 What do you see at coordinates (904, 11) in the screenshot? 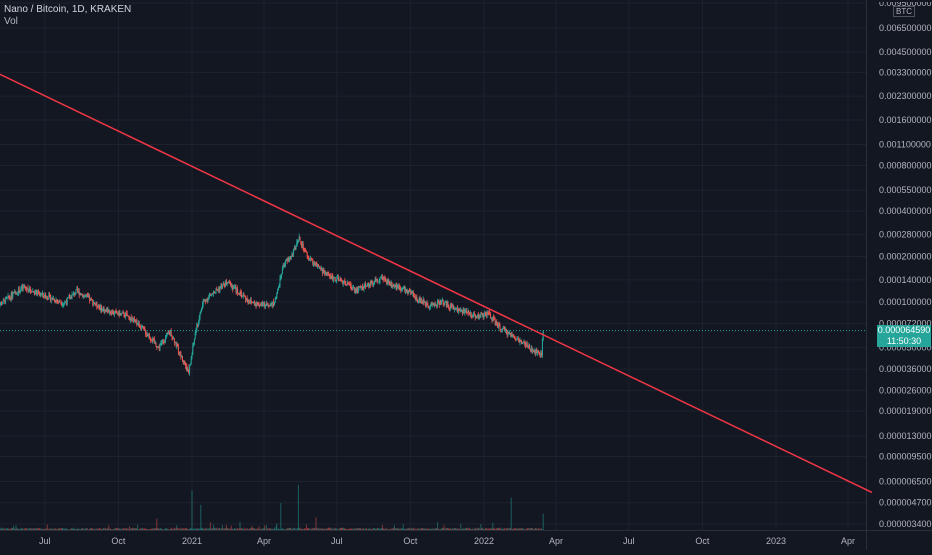
I see `currency-unit-badge: BTC` at bounding box center [904, 11].